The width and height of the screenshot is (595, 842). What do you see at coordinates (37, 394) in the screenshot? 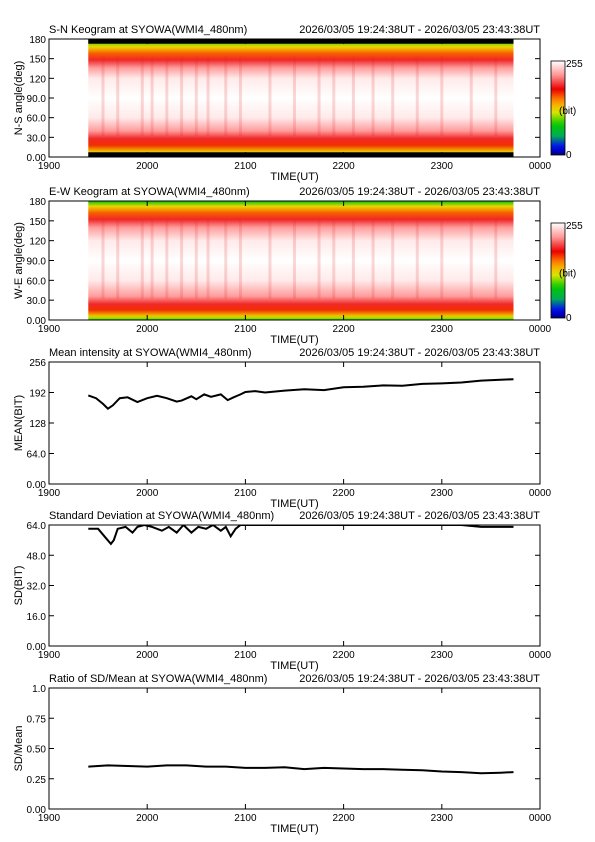
I see `y-tick-label: 192` at bounding box center [37, 394].